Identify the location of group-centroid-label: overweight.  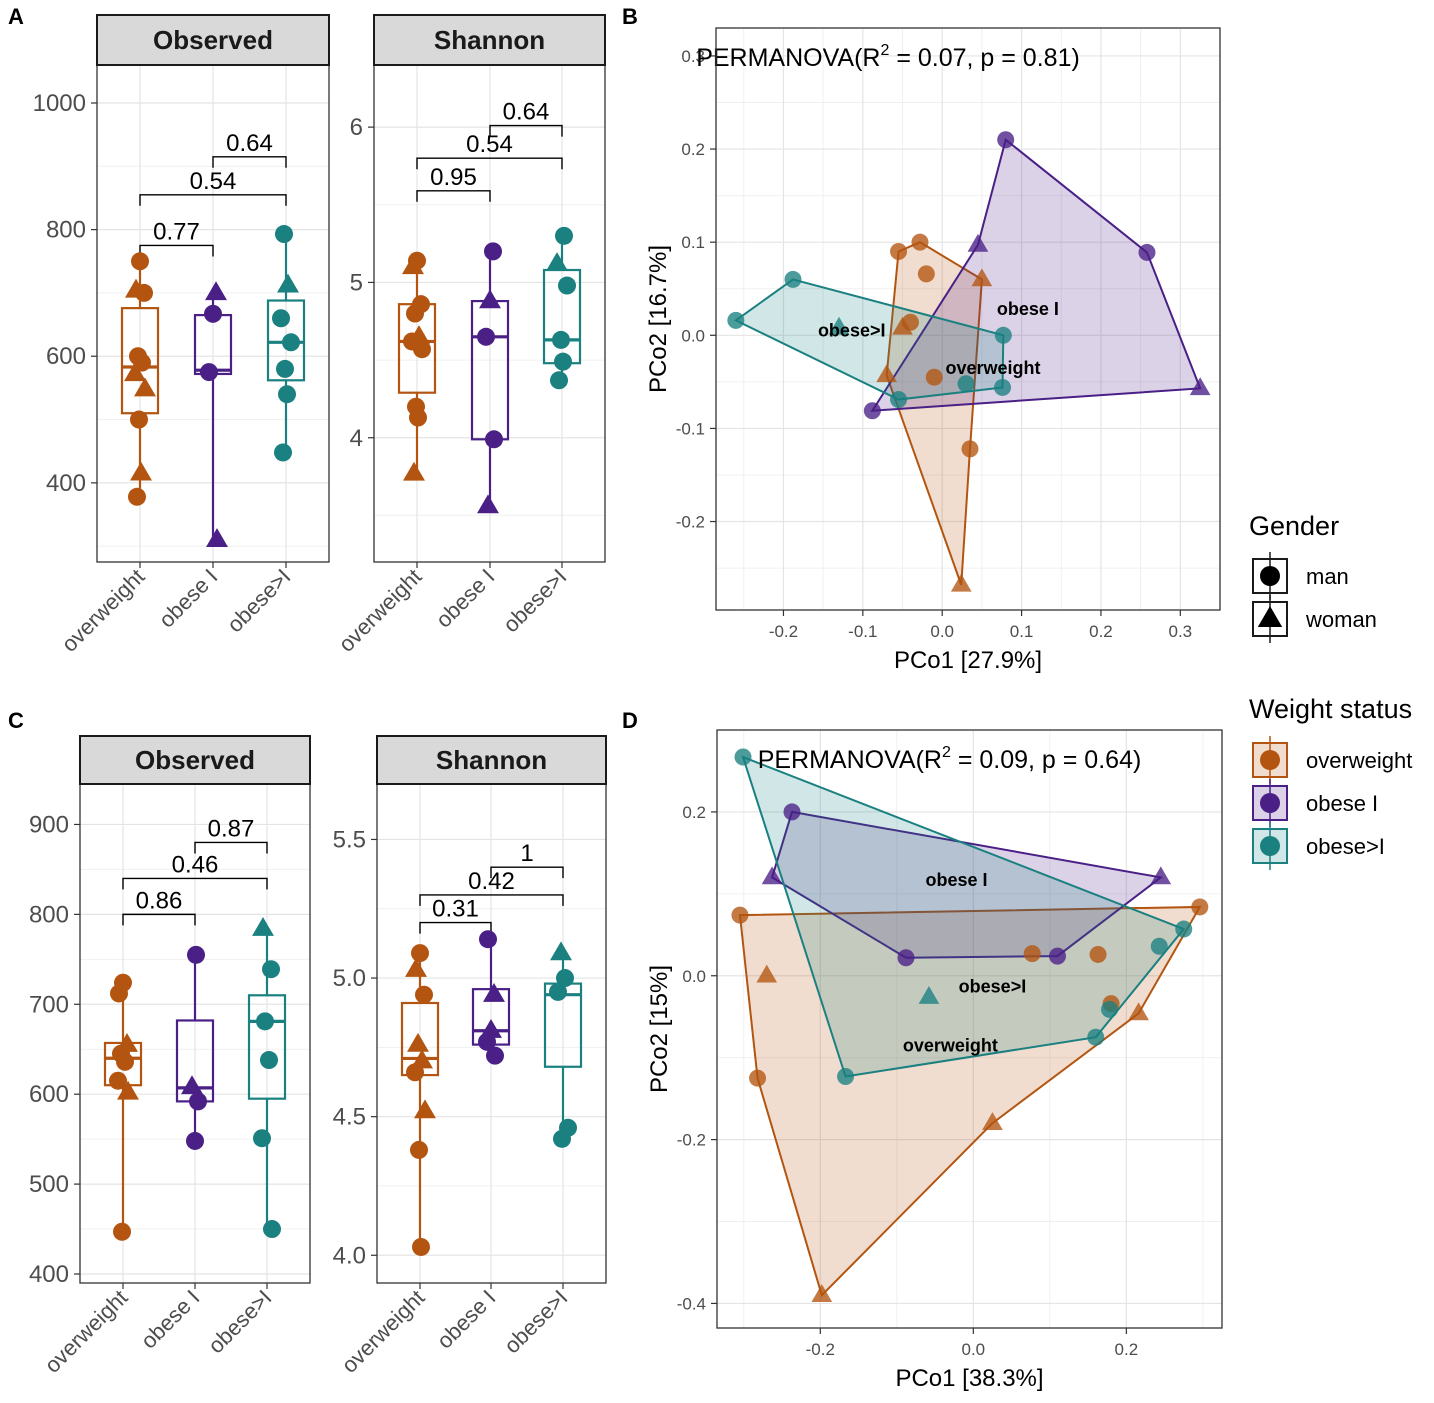
(992, 368).